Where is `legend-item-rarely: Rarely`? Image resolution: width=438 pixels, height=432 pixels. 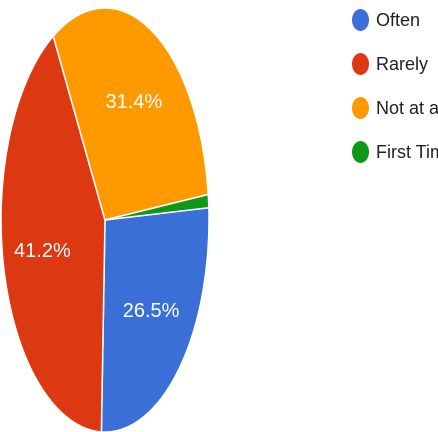 legend-item-rarely: Rarely is located at coordinates (395, 64).